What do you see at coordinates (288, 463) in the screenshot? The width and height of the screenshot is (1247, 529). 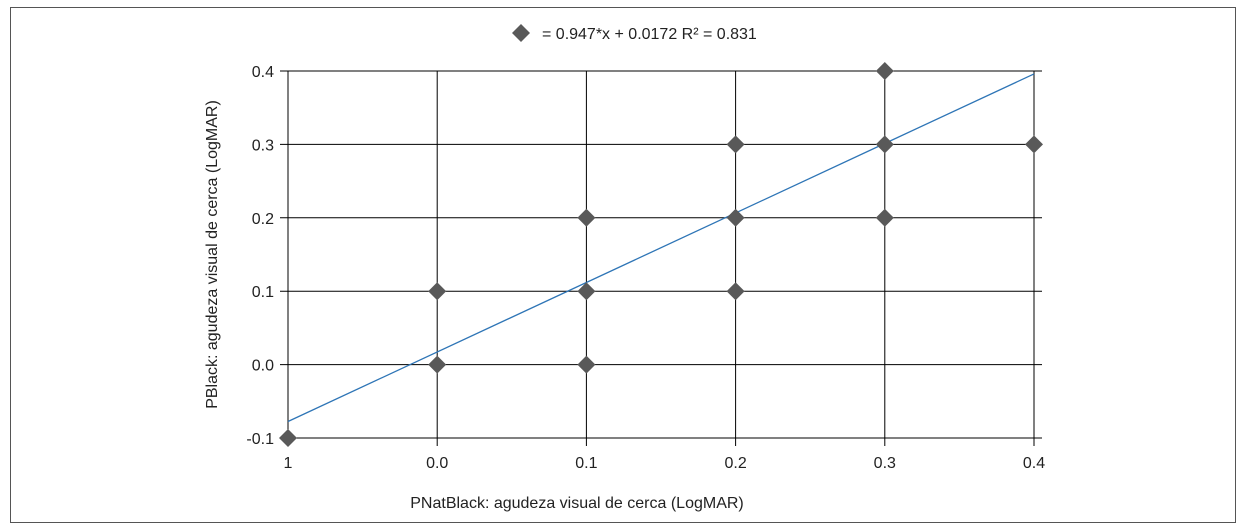 I see `x-tick-label: 1` at bounding box center [288, 463].